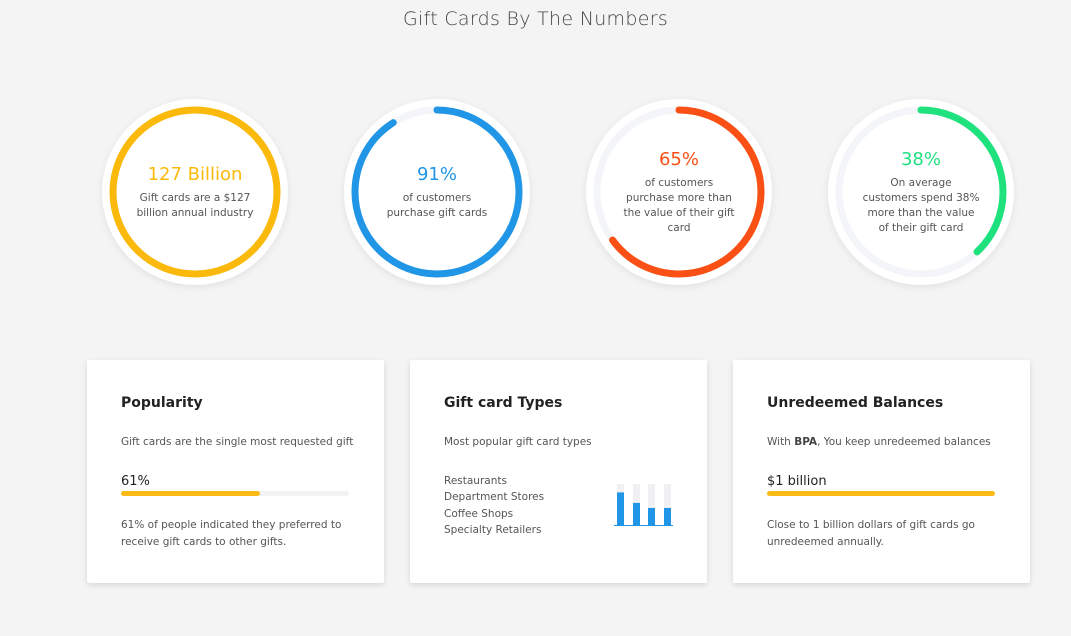 The width and height of the screenshot is (1071, 636). I want to click on brand: BPA, so click(806, 442).